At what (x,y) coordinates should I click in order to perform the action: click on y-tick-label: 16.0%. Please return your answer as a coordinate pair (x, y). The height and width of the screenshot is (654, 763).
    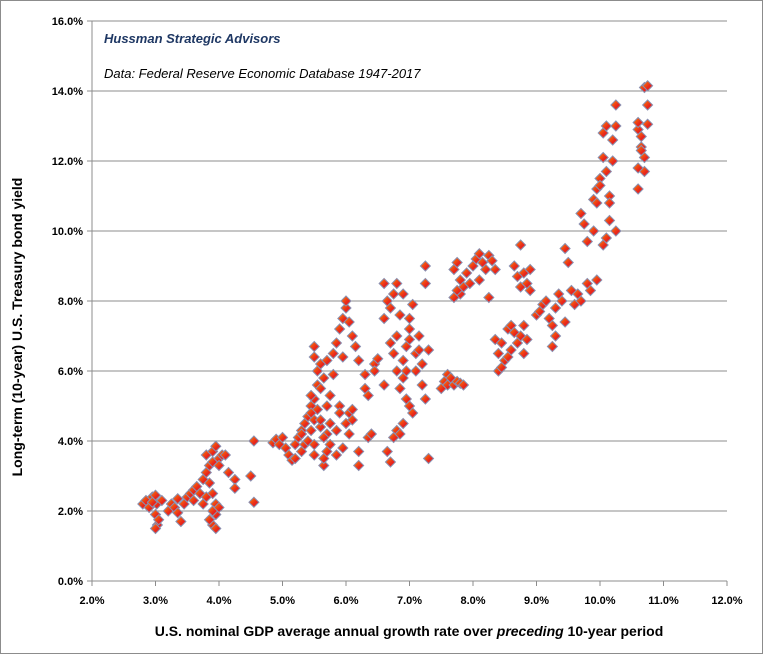
    Looking at the image, I should click on (67, 22).